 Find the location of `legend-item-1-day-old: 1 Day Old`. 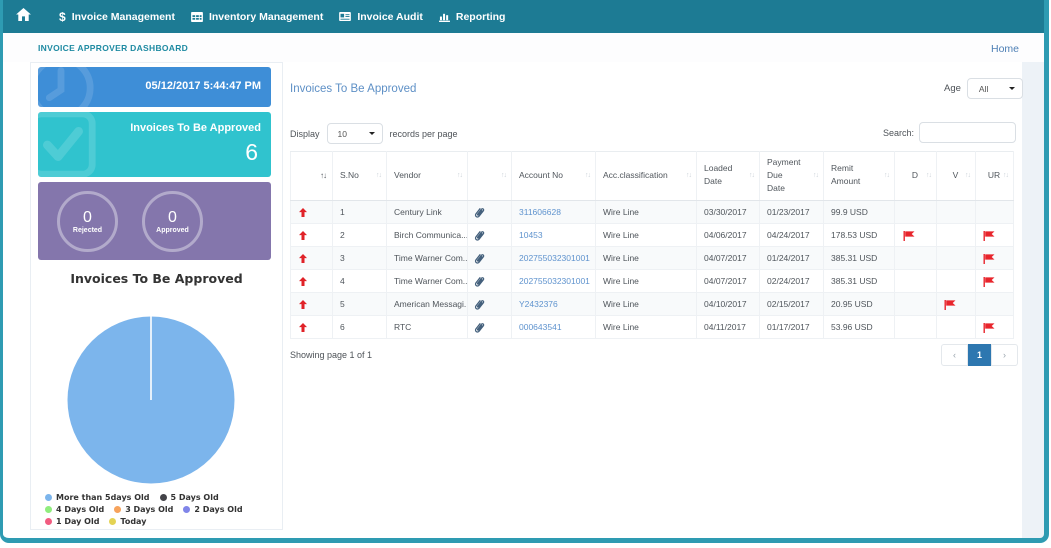

legend-item-1-day-old: 1 Day Old is located at coordinates (72, 521).